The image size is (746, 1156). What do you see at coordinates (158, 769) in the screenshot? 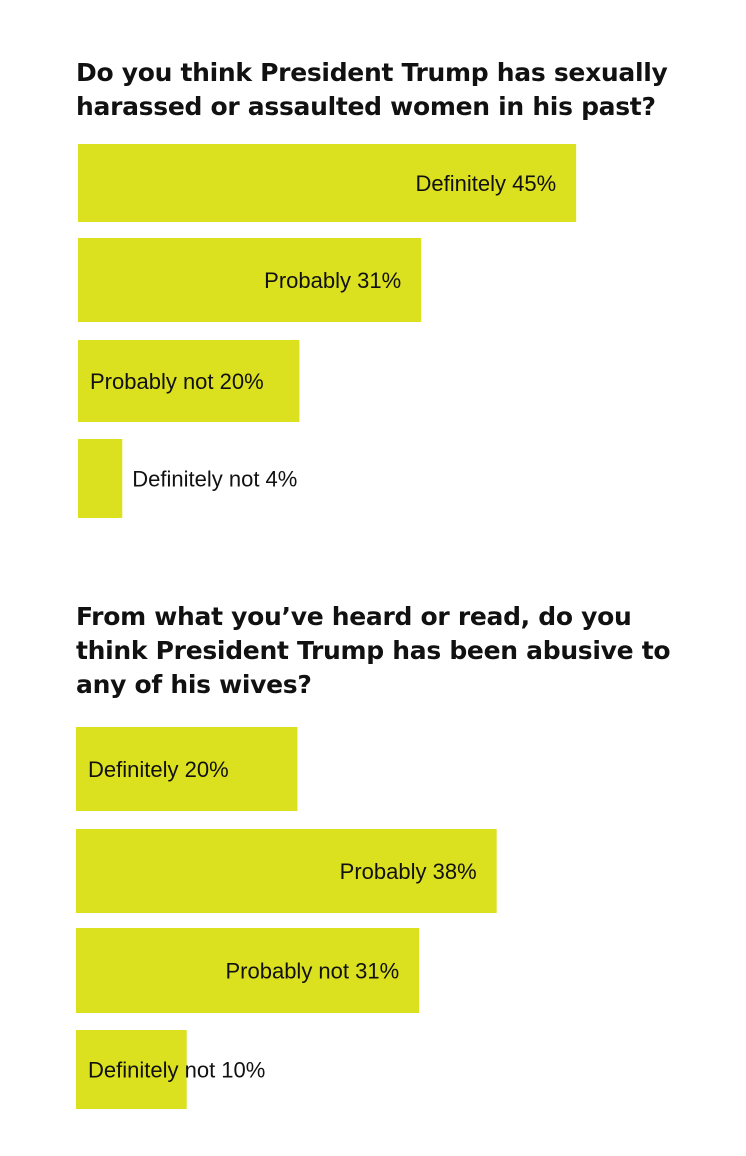
I see `chart-2-bar-label-1: Definitely 20%` at bounding box center [158, 769].